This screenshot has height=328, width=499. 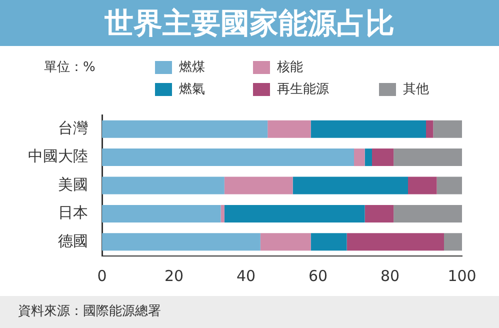 What do you see at coordinates (249, 312) in the screenshot?
I see `source-note: 資料來源：國際能源總署` at bounding box center [249, 312].